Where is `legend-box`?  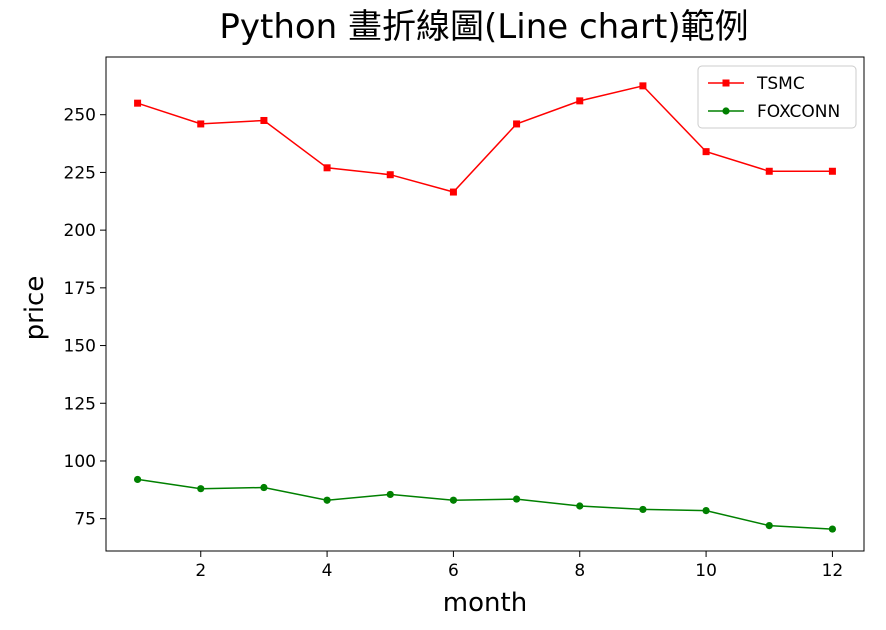
legend-box is located at coordinates (777, 97).